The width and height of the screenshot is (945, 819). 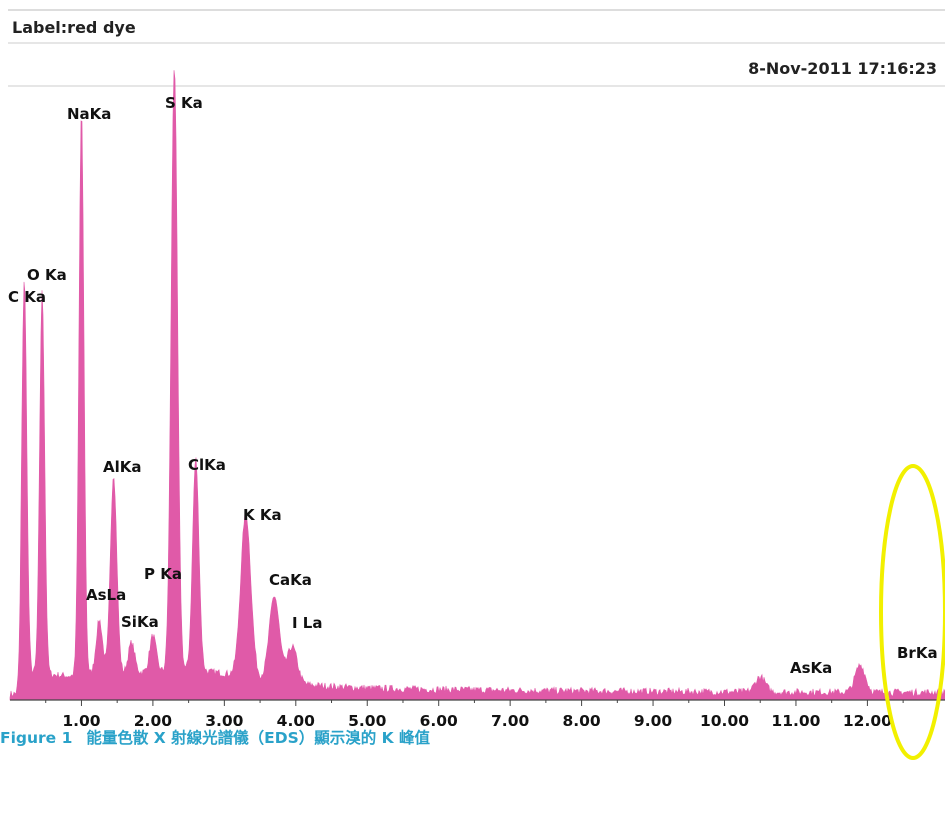 What do you see at coordinates (510, 721) in the screenshot?
I see `x-tick-label: 7.00` at bounding box center [510, 721].